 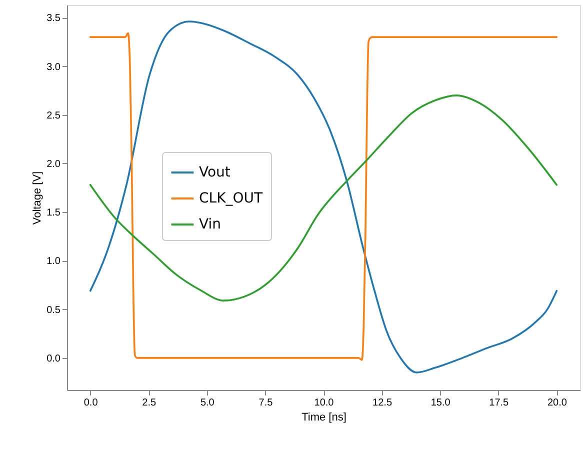 What do you see at coordinates (207, 403) in the screenshot?
I see `x-tick-label: 5.0` at bounding box center [207, 403].